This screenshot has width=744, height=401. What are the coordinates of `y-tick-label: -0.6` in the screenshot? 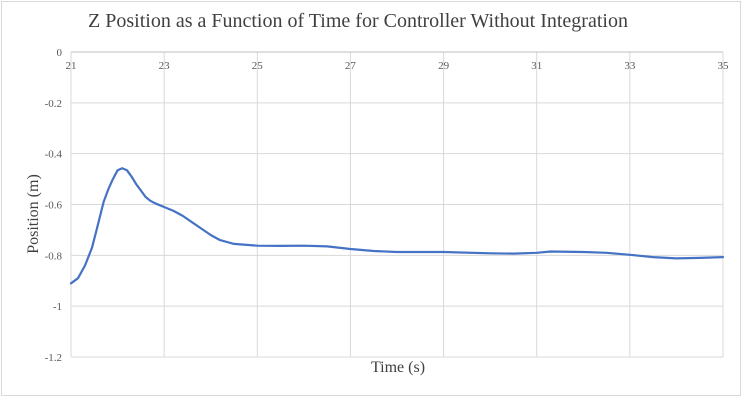 It's located at (54, 206).